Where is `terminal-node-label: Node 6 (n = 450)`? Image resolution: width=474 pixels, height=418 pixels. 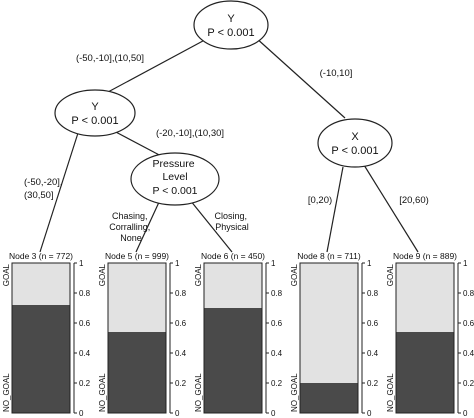 terminal-node-label: Node 6 (n = 450) is located at coordinates (233, 256).